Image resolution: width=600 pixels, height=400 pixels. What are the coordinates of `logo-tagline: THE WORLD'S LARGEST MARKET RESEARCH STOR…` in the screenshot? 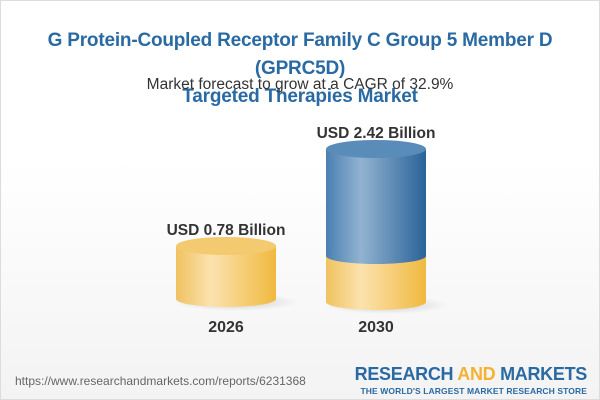 It's located at (473, 391).